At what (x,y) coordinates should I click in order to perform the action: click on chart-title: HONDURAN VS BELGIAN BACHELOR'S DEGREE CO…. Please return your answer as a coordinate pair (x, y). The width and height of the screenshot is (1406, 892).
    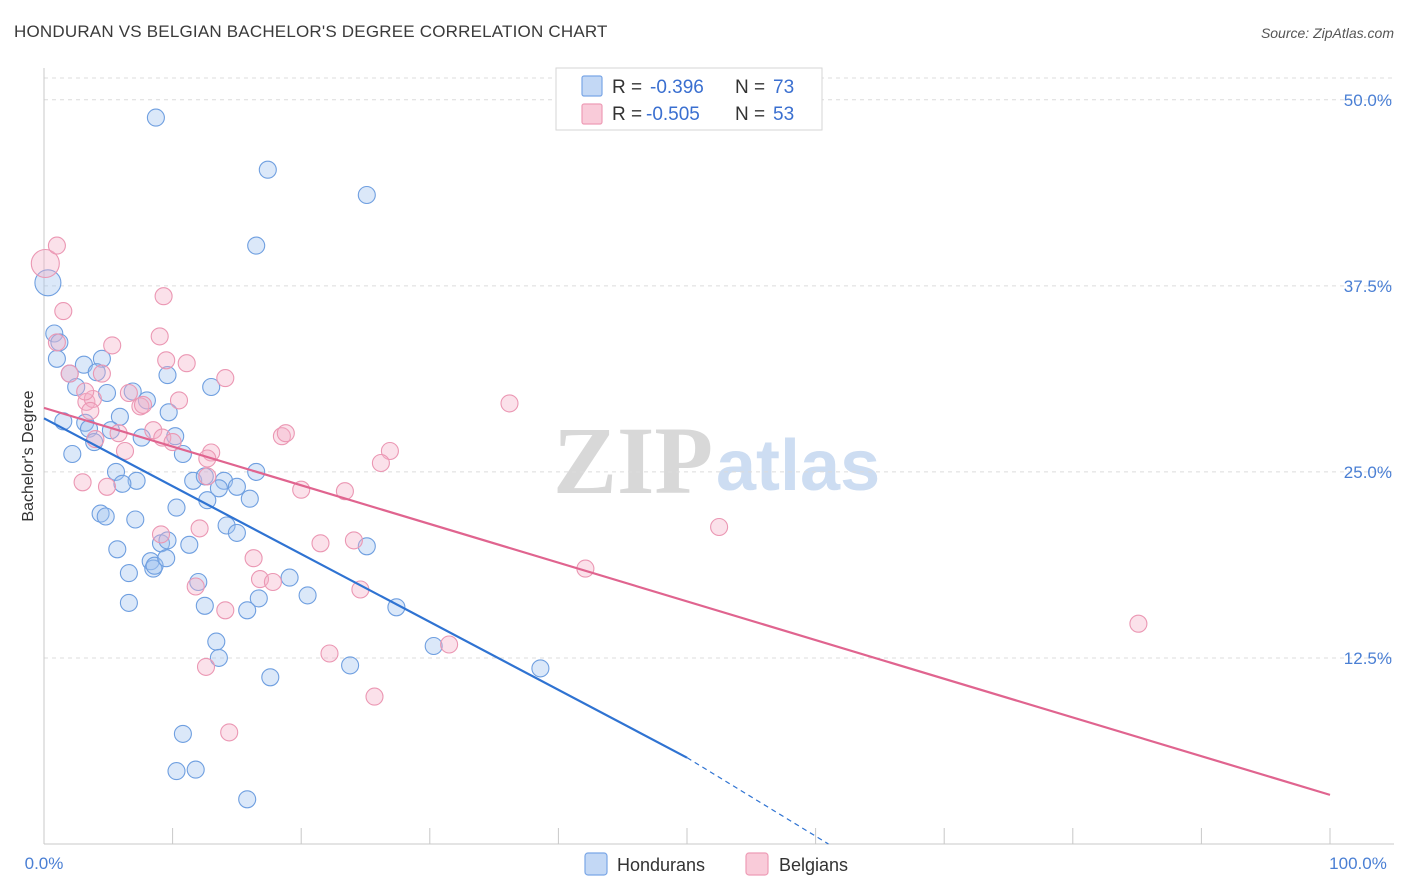
    Looking at the image, I should click on (311, 31).